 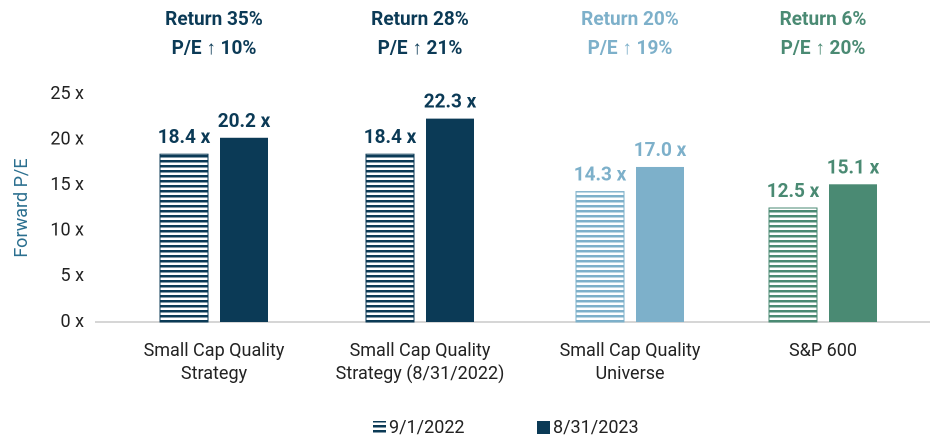 I want to click on annotation: Return 35%, so click(x=214, y=18).